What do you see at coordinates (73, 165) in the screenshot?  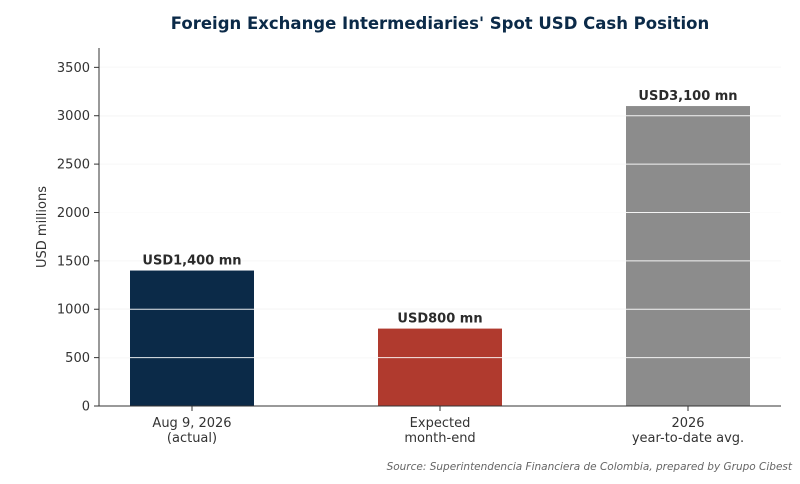 I see `y-tick-label: 2500` at bounding box center [73, 165].